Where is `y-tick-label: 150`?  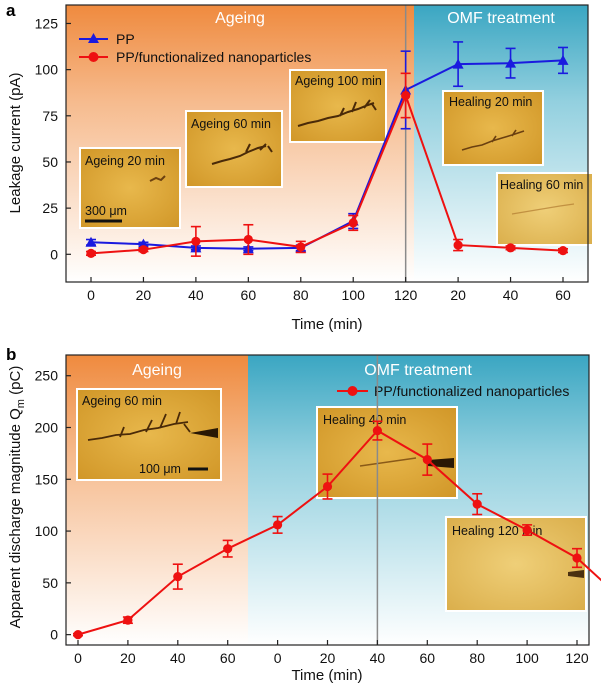 y-tick-label: 150 is located at coordinates (47, 479).